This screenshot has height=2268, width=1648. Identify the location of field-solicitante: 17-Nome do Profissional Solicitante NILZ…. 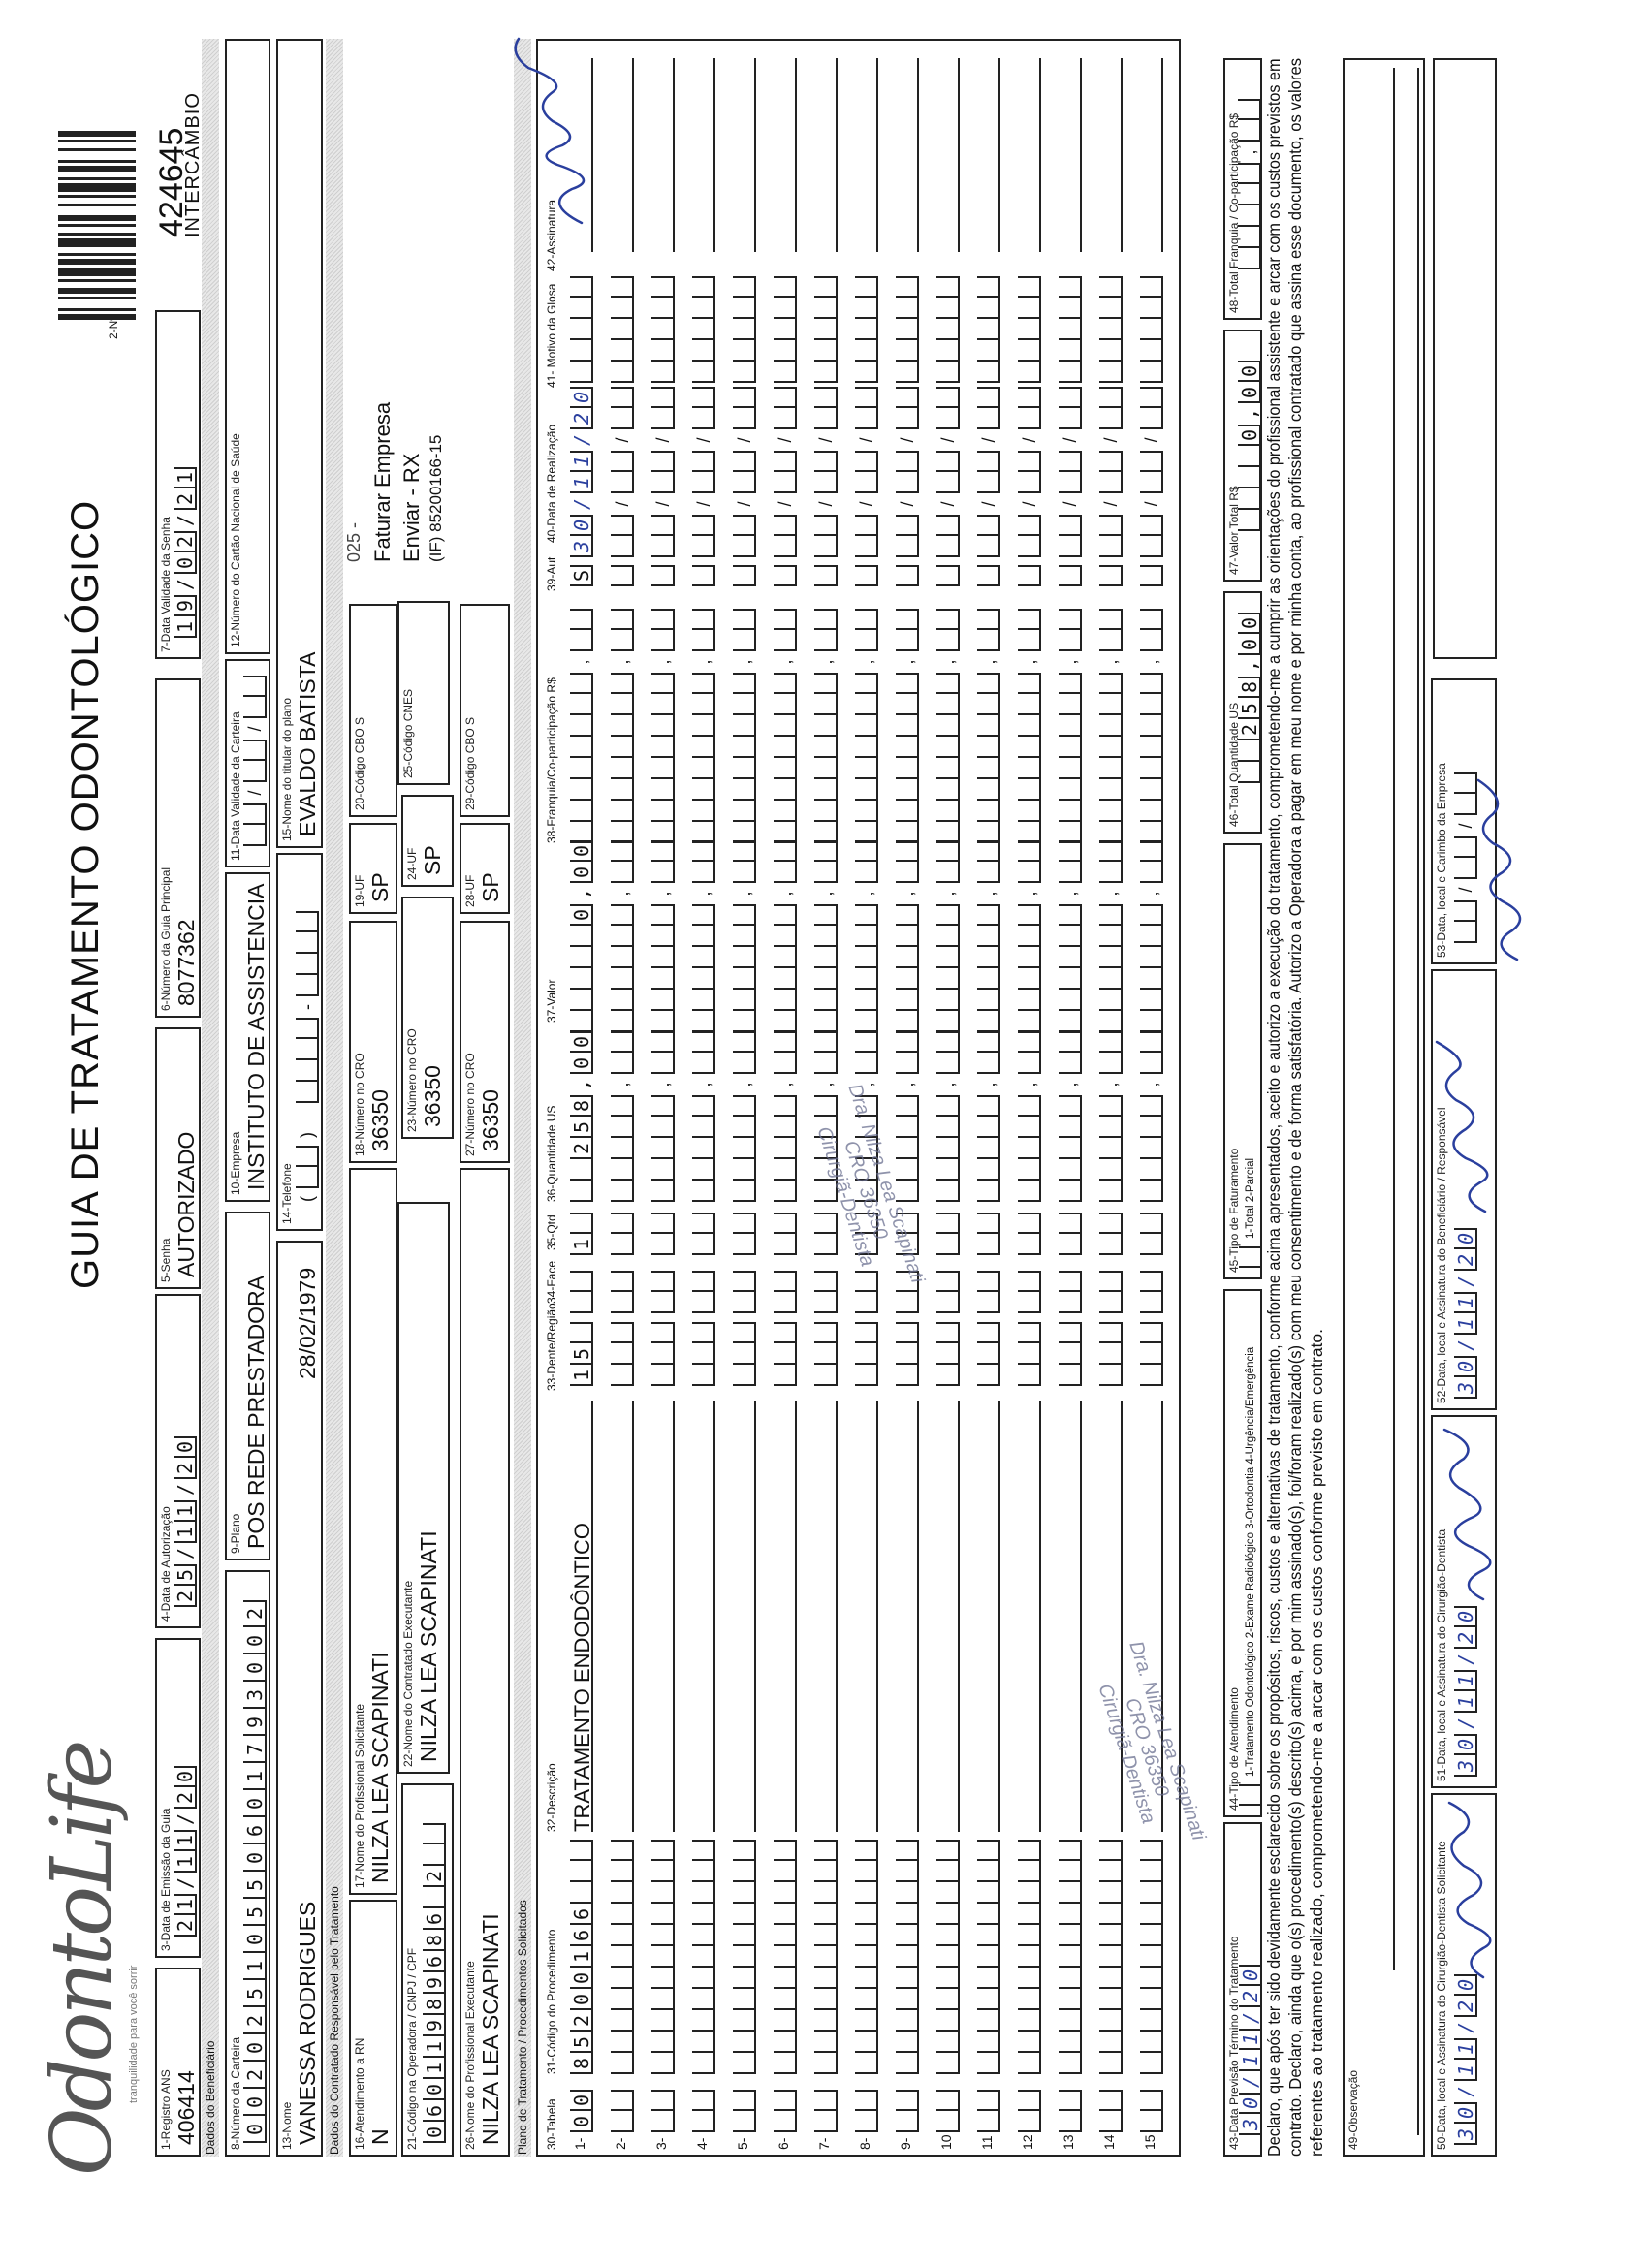
(373, 1531).